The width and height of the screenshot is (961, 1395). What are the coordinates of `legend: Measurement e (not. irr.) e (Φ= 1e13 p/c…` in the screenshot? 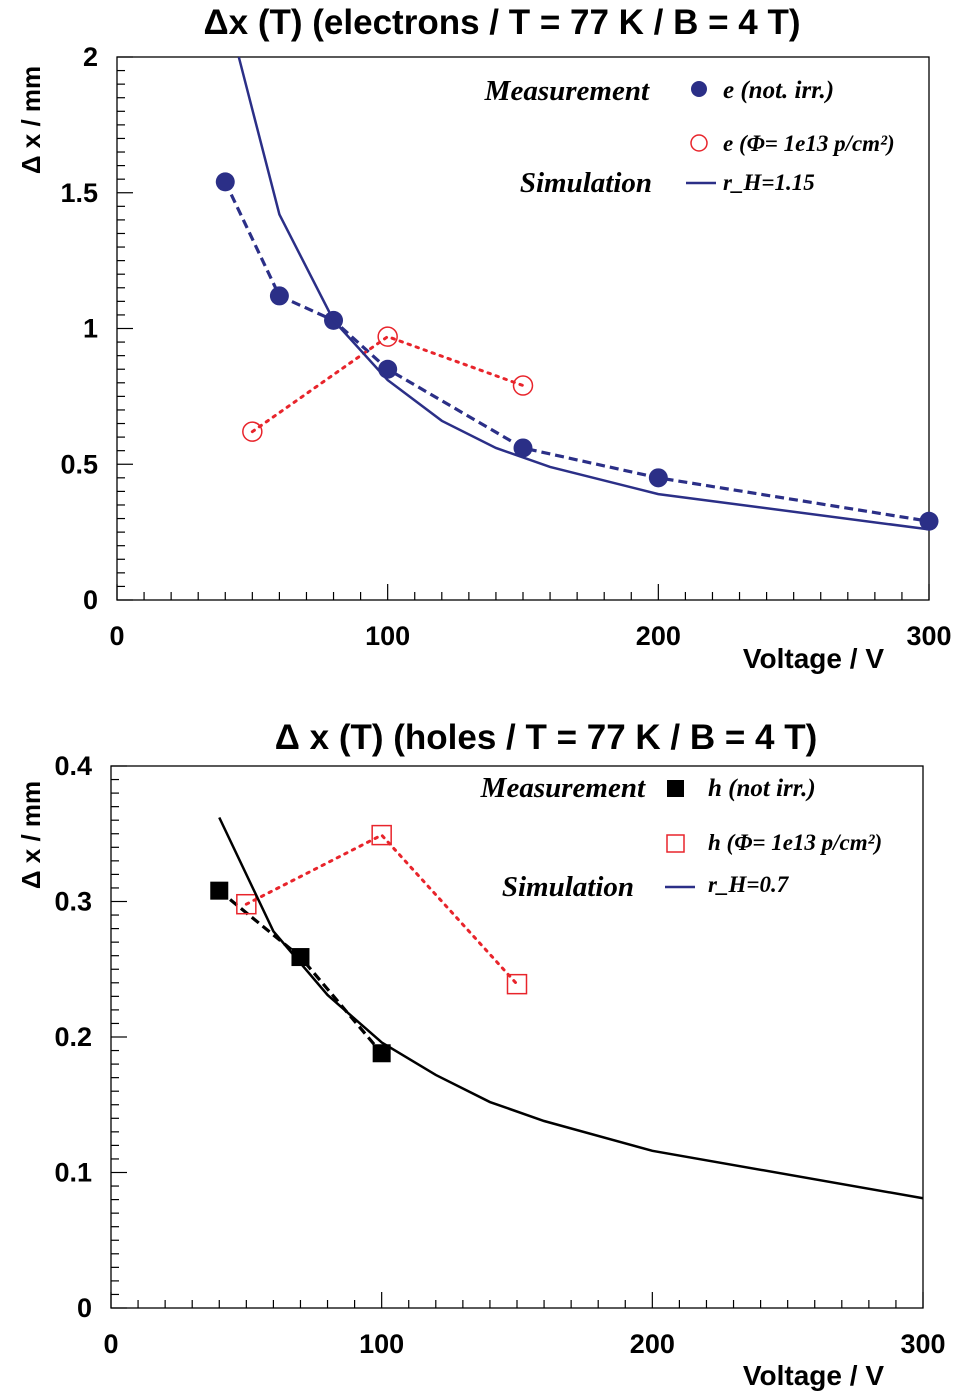 It's located at (689, 137).